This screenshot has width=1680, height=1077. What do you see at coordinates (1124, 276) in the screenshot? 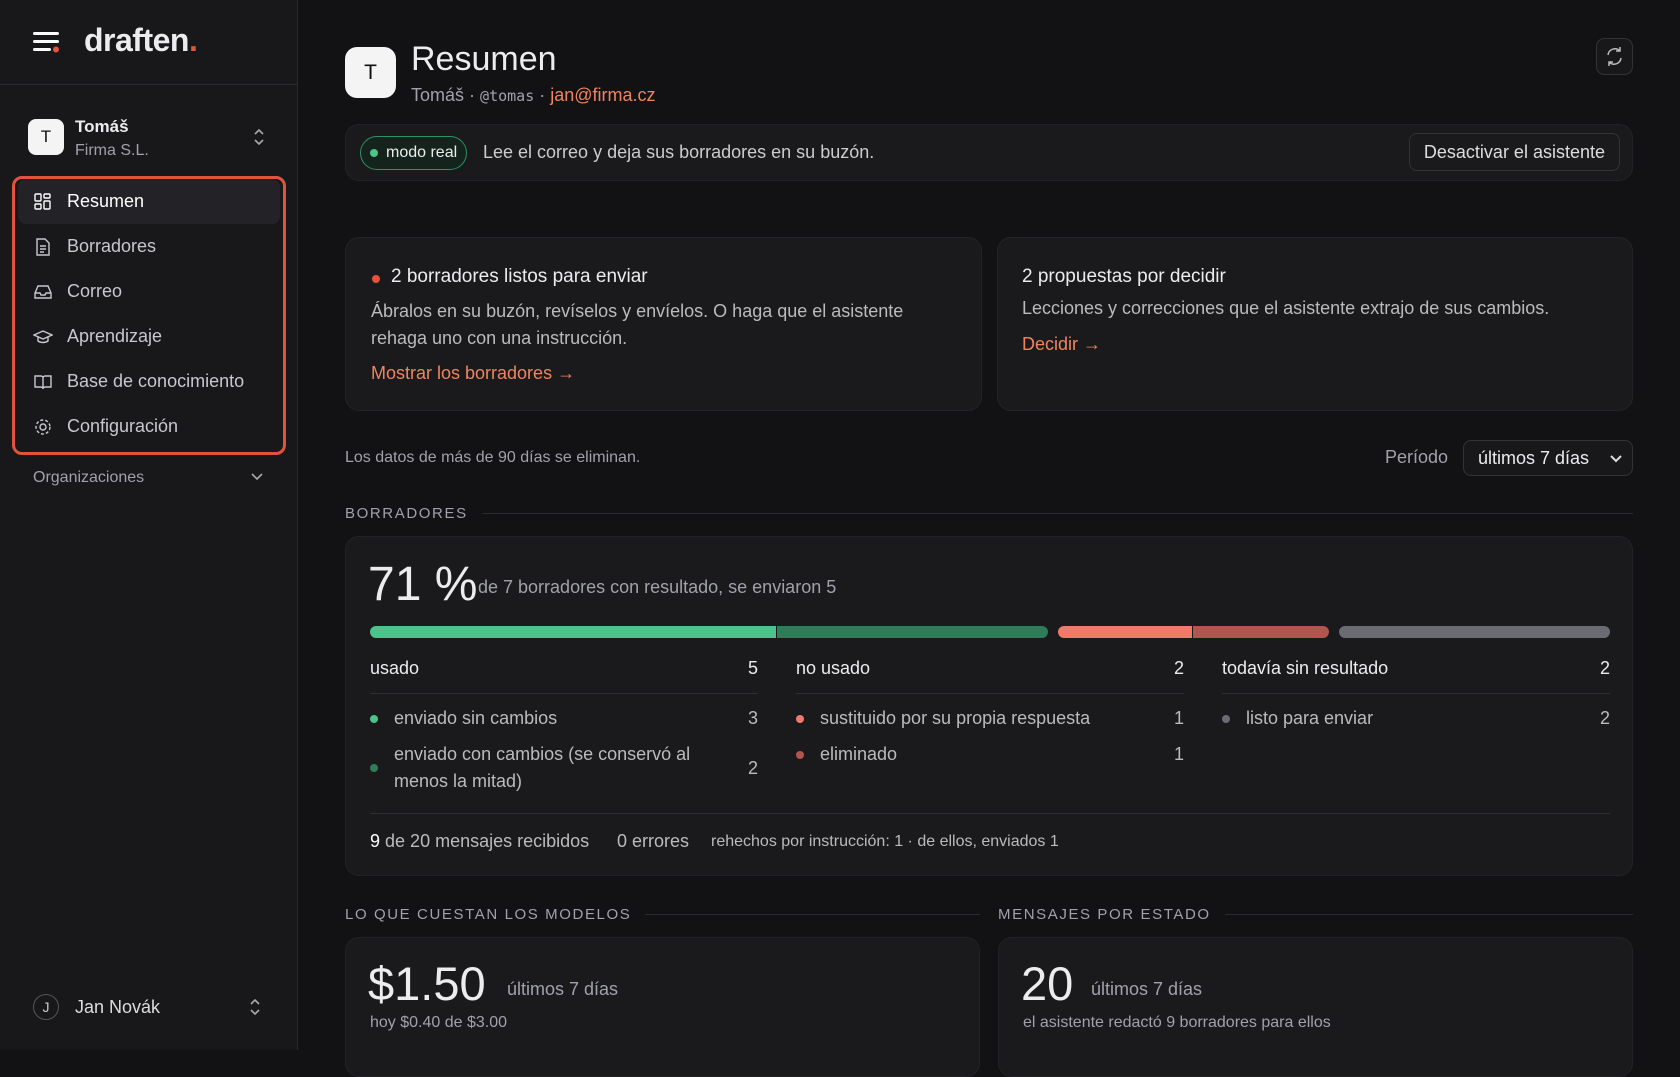
I see `card-title: 2 propuestas por decidir` at bounding box center [1124, 276].